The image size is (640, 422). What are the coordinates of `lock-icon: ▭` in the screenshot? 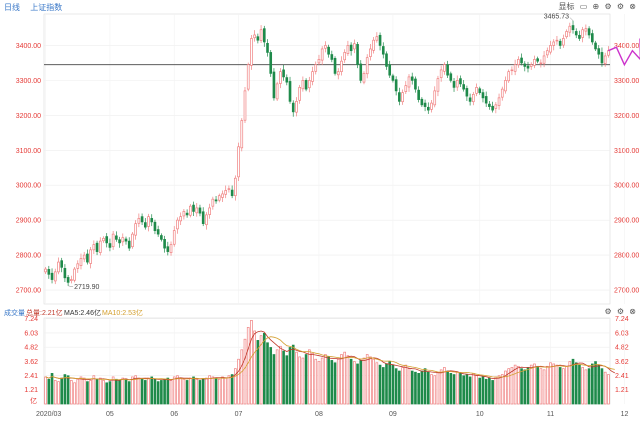 It's located at (583, 6).